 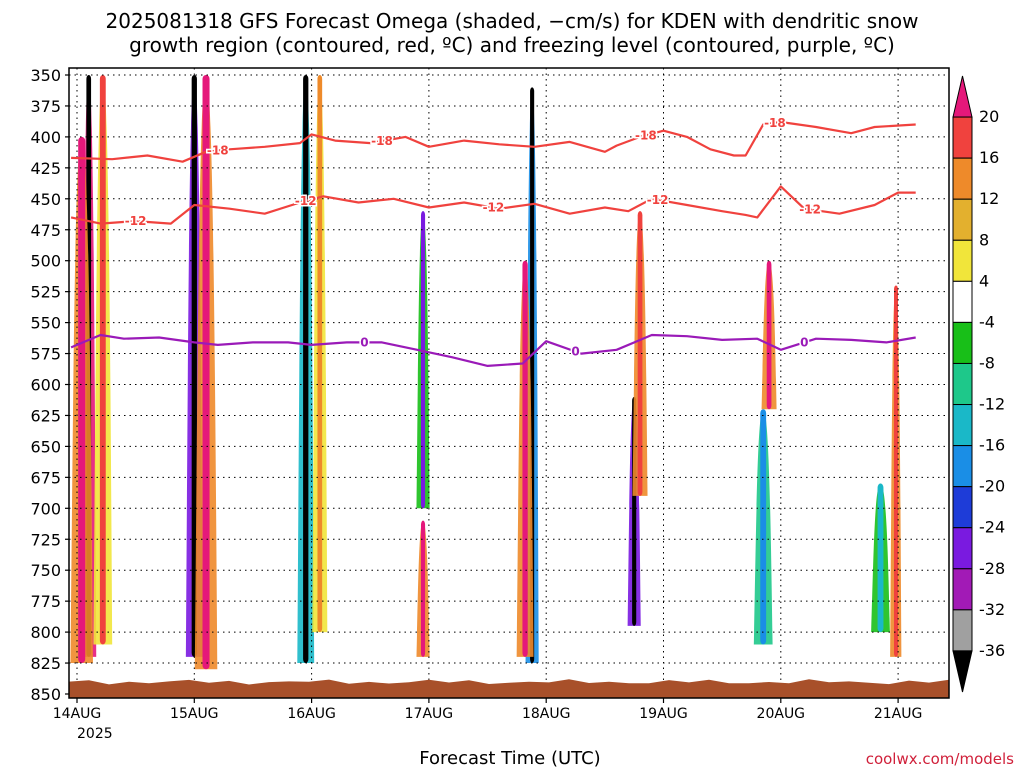 I want to click on y-tick-label: 500, so click(x=45, y=261).